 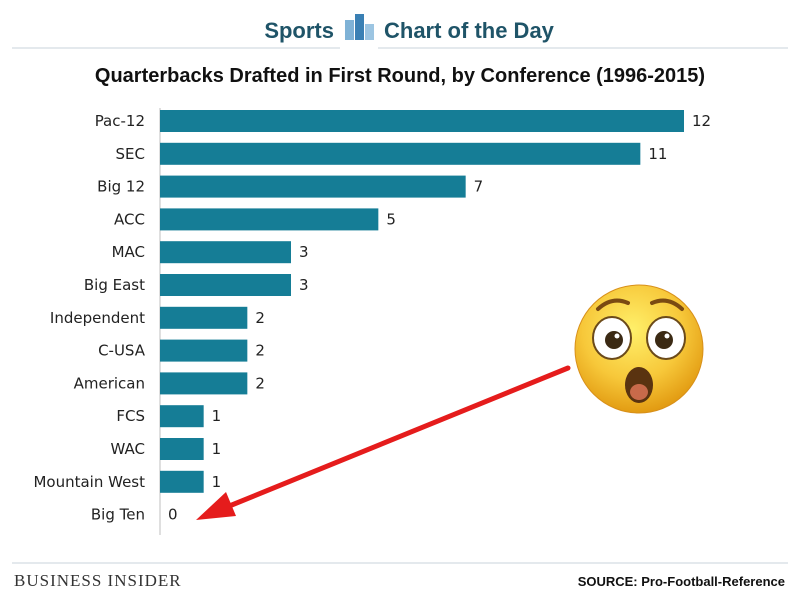 I want to click on category-label: SEC, so click(x=130, y=154).